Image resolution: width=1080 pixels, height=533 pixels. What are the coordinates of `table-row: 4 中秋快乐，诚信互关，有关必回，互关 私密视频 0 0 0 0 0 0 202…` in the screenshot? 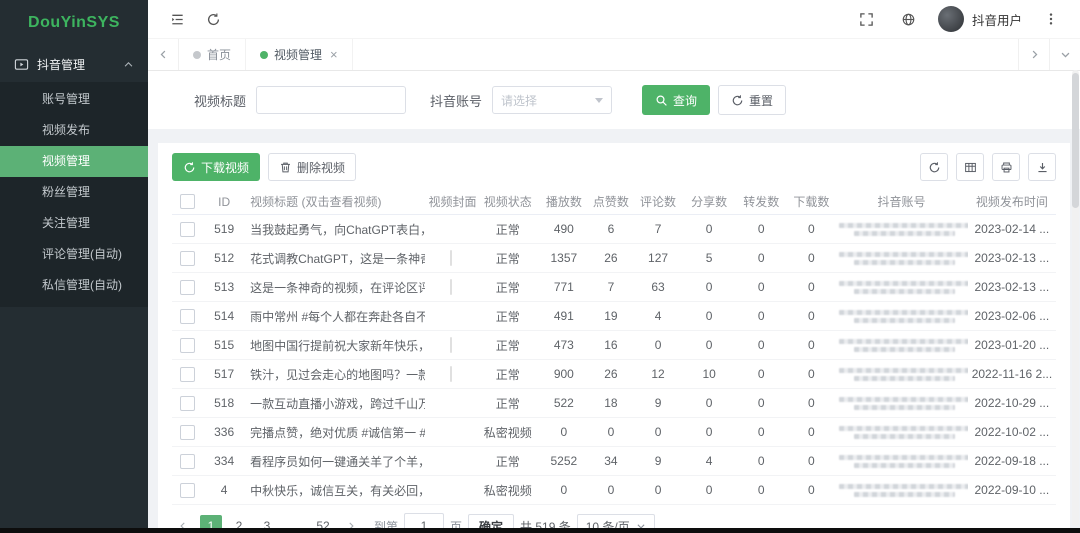 It's located at (614, 490).